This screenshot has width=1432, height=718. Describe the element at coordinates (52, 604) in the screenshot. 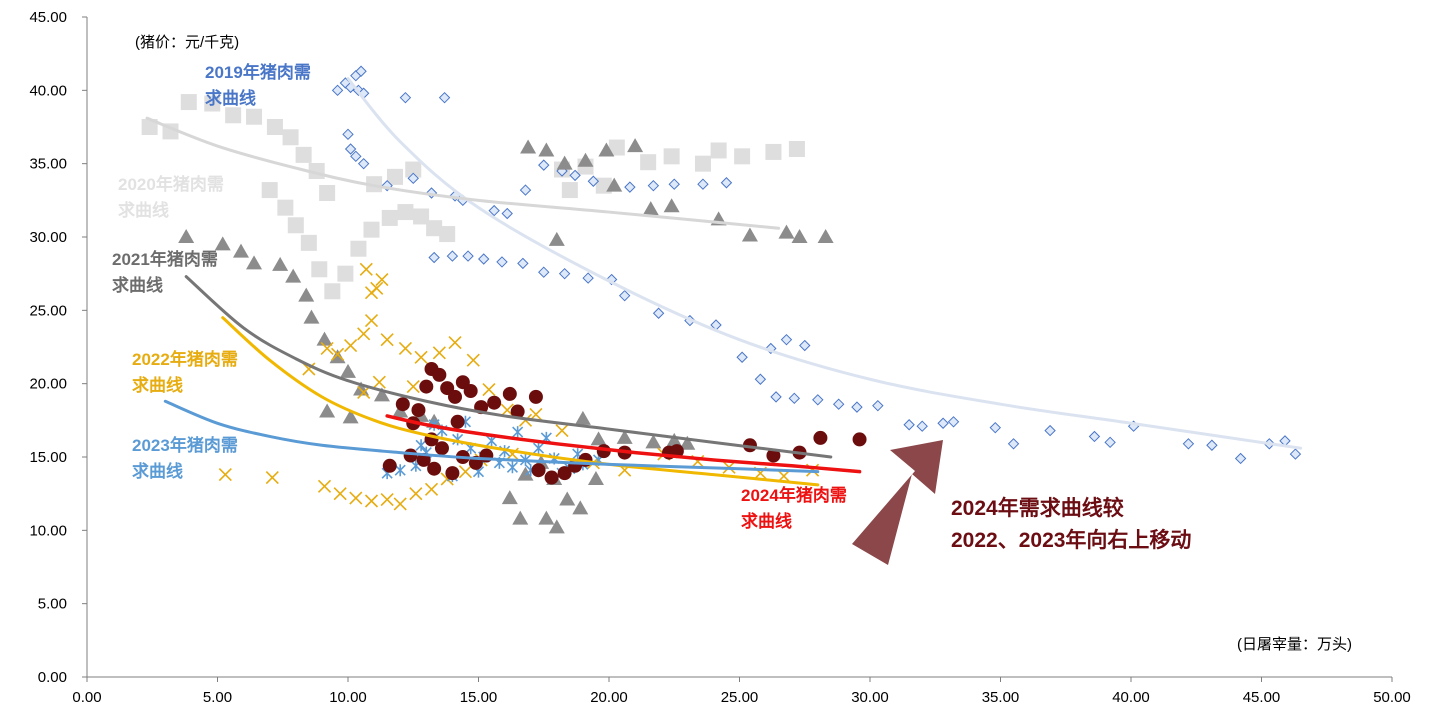

I see `y-tick-label: 5.00` at that location.